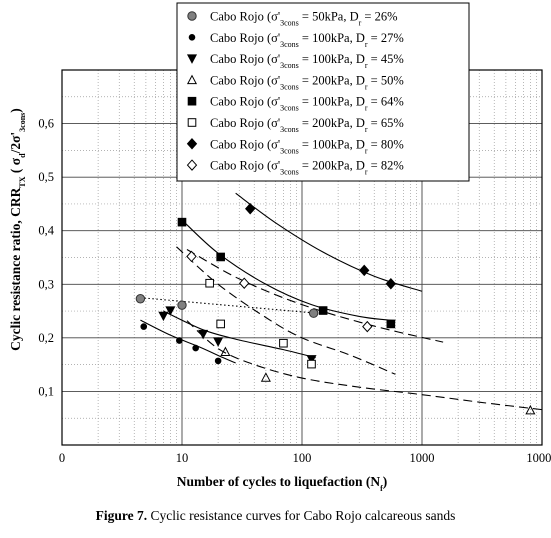 Image resolution: width=551 pixels, height=538 pixels. I want to click on y-tick-label: 0,1, so click(46, 391).